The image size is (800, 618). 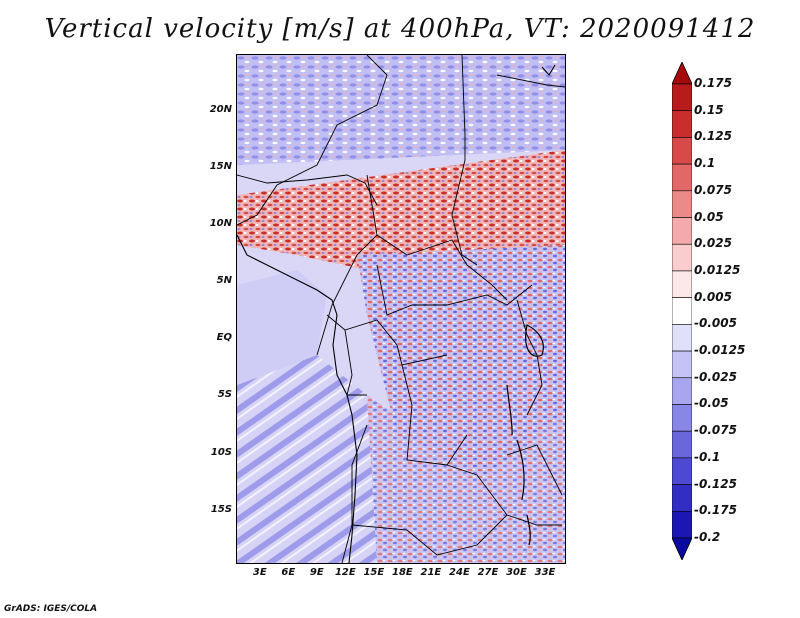 What do you see at coordinates (221, 509) in the screenshot?
I see `lat-tick-label: 15S` at bounding box center [221, 509].